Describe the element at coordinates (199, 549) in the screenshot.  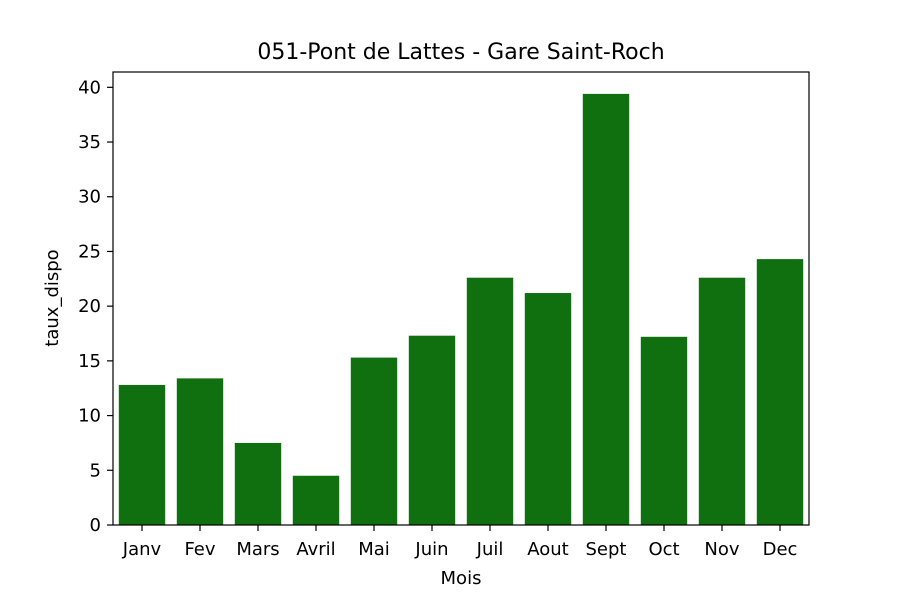
I see `x-tick-label: Fev` at that location.